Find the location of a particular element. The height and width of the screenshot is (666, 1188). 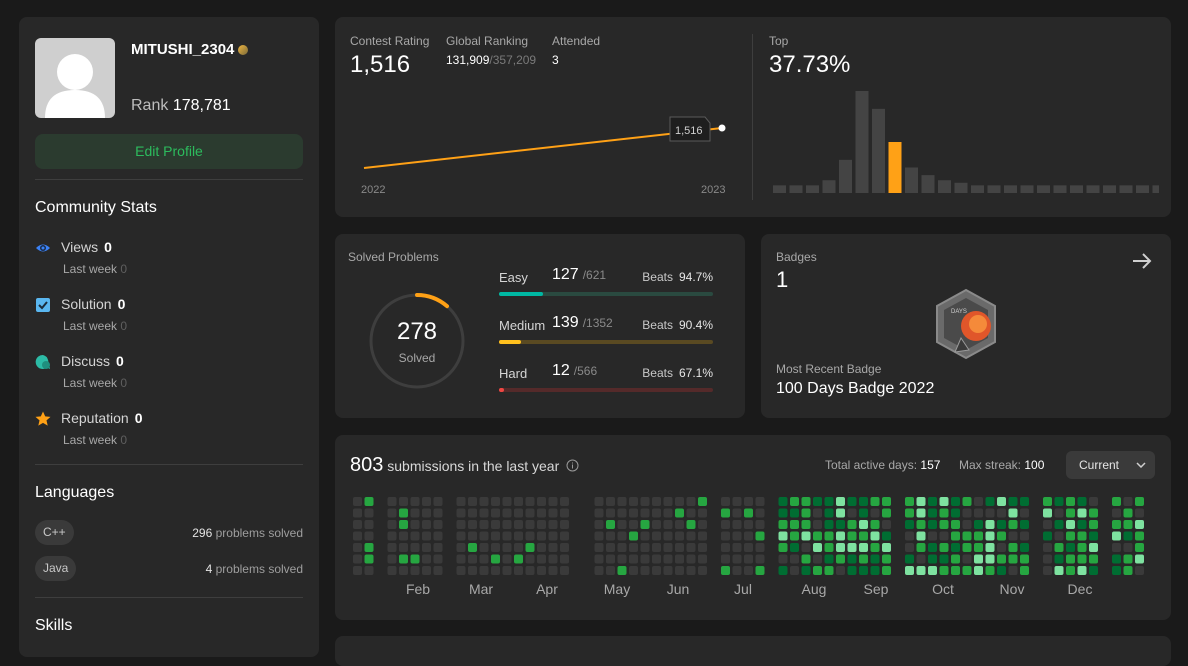

arrow-right-icon is located at coordinates (1142, 261).